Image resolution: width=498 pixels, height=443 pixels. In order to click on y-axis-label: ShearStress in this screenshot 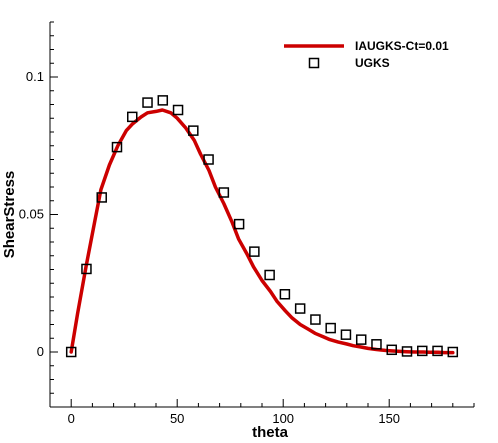, I will do `click(9, 215)`.